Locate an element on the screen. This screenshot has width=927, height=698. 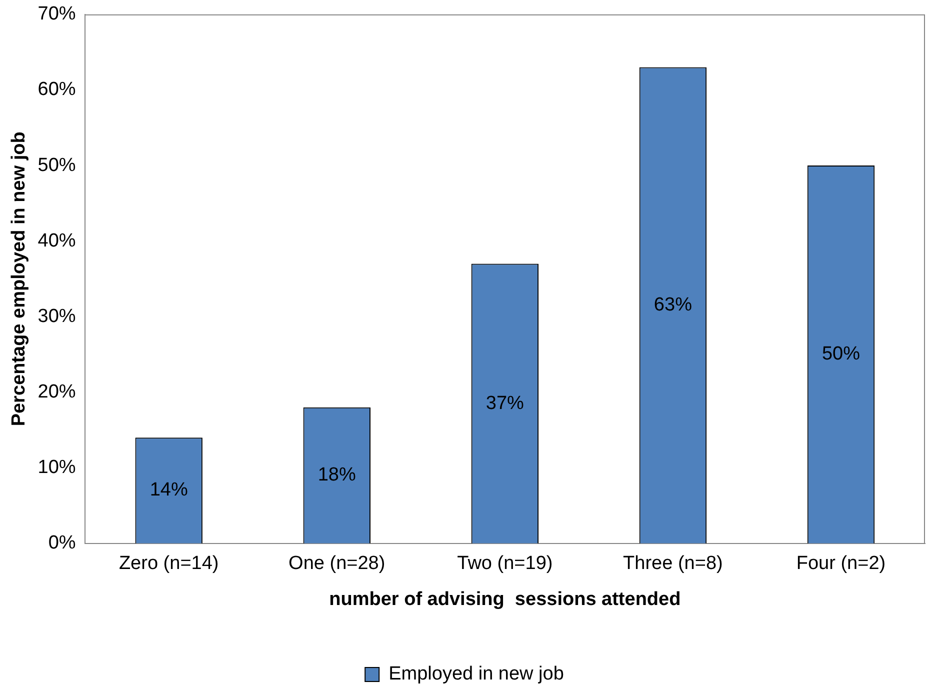
data-label: 14% is located at coordinates (169, 490).